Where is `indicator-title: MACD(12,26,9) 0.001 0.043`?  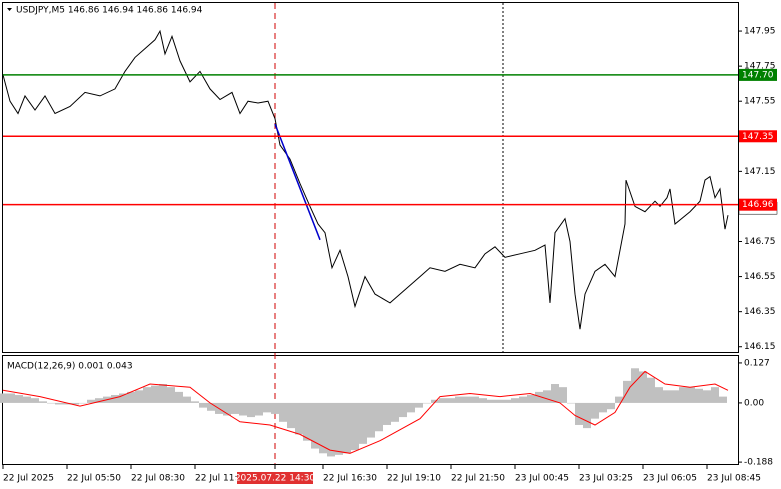 indicator-title: MACD(12,26,9) 0.001 0.043 is located at coordinates (70, 367).